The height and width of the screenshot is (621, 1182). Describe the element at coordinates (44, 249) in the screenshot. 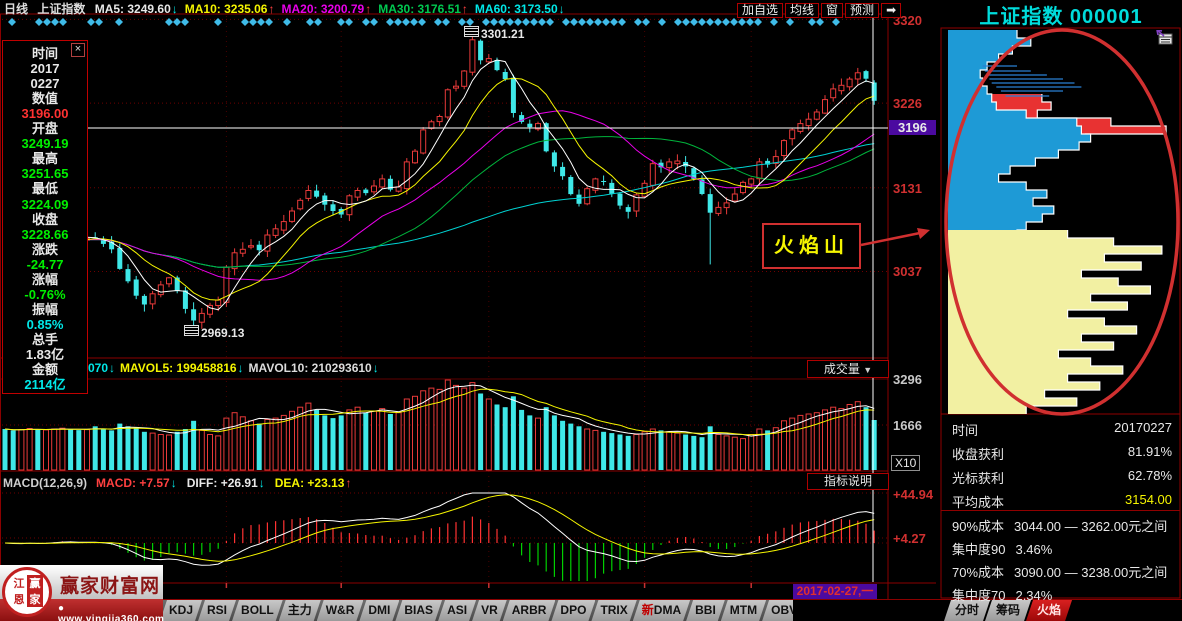

I see `info-row: 涨跌` at that location.